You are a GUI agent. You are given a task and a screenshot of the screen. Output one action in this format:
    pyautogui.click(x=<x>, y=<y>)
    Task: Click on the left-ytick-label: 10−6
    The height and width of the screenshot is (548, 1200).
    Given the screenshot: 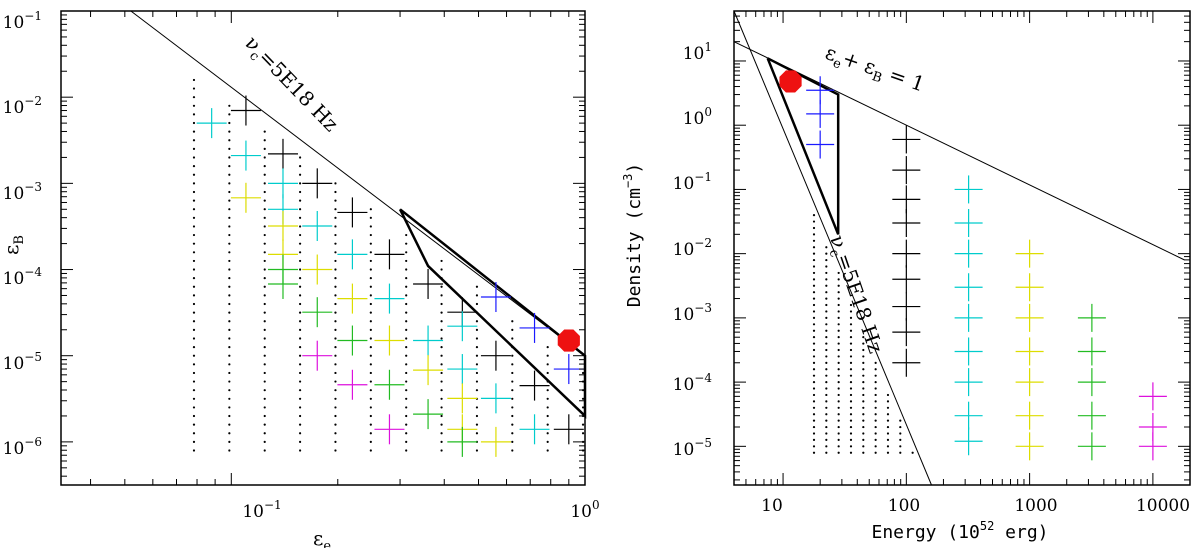 What is the action you would take?
    pyautogui.click(x=22, y=447)
    